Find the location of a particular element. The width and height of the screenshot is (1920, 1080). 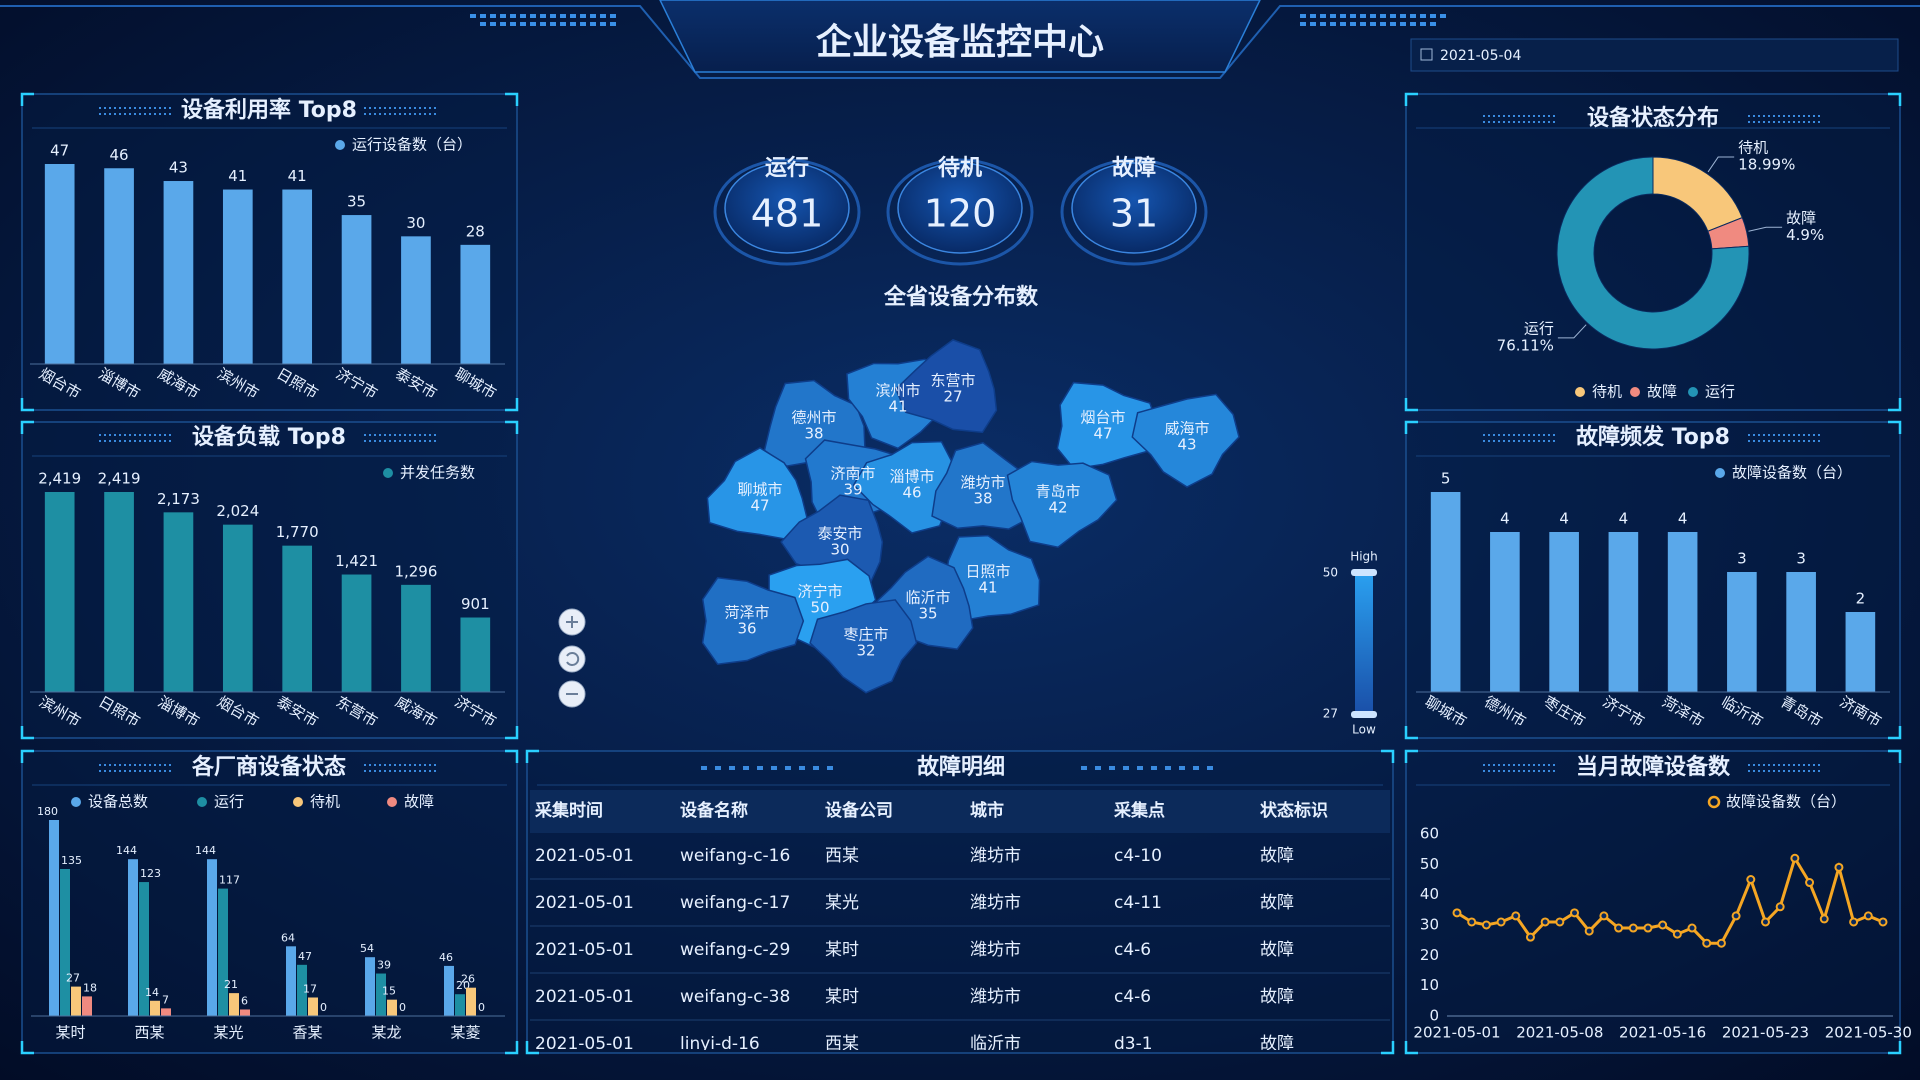

x-tick-label: 2021-05-01 is located at coordinates (1456, 1033).